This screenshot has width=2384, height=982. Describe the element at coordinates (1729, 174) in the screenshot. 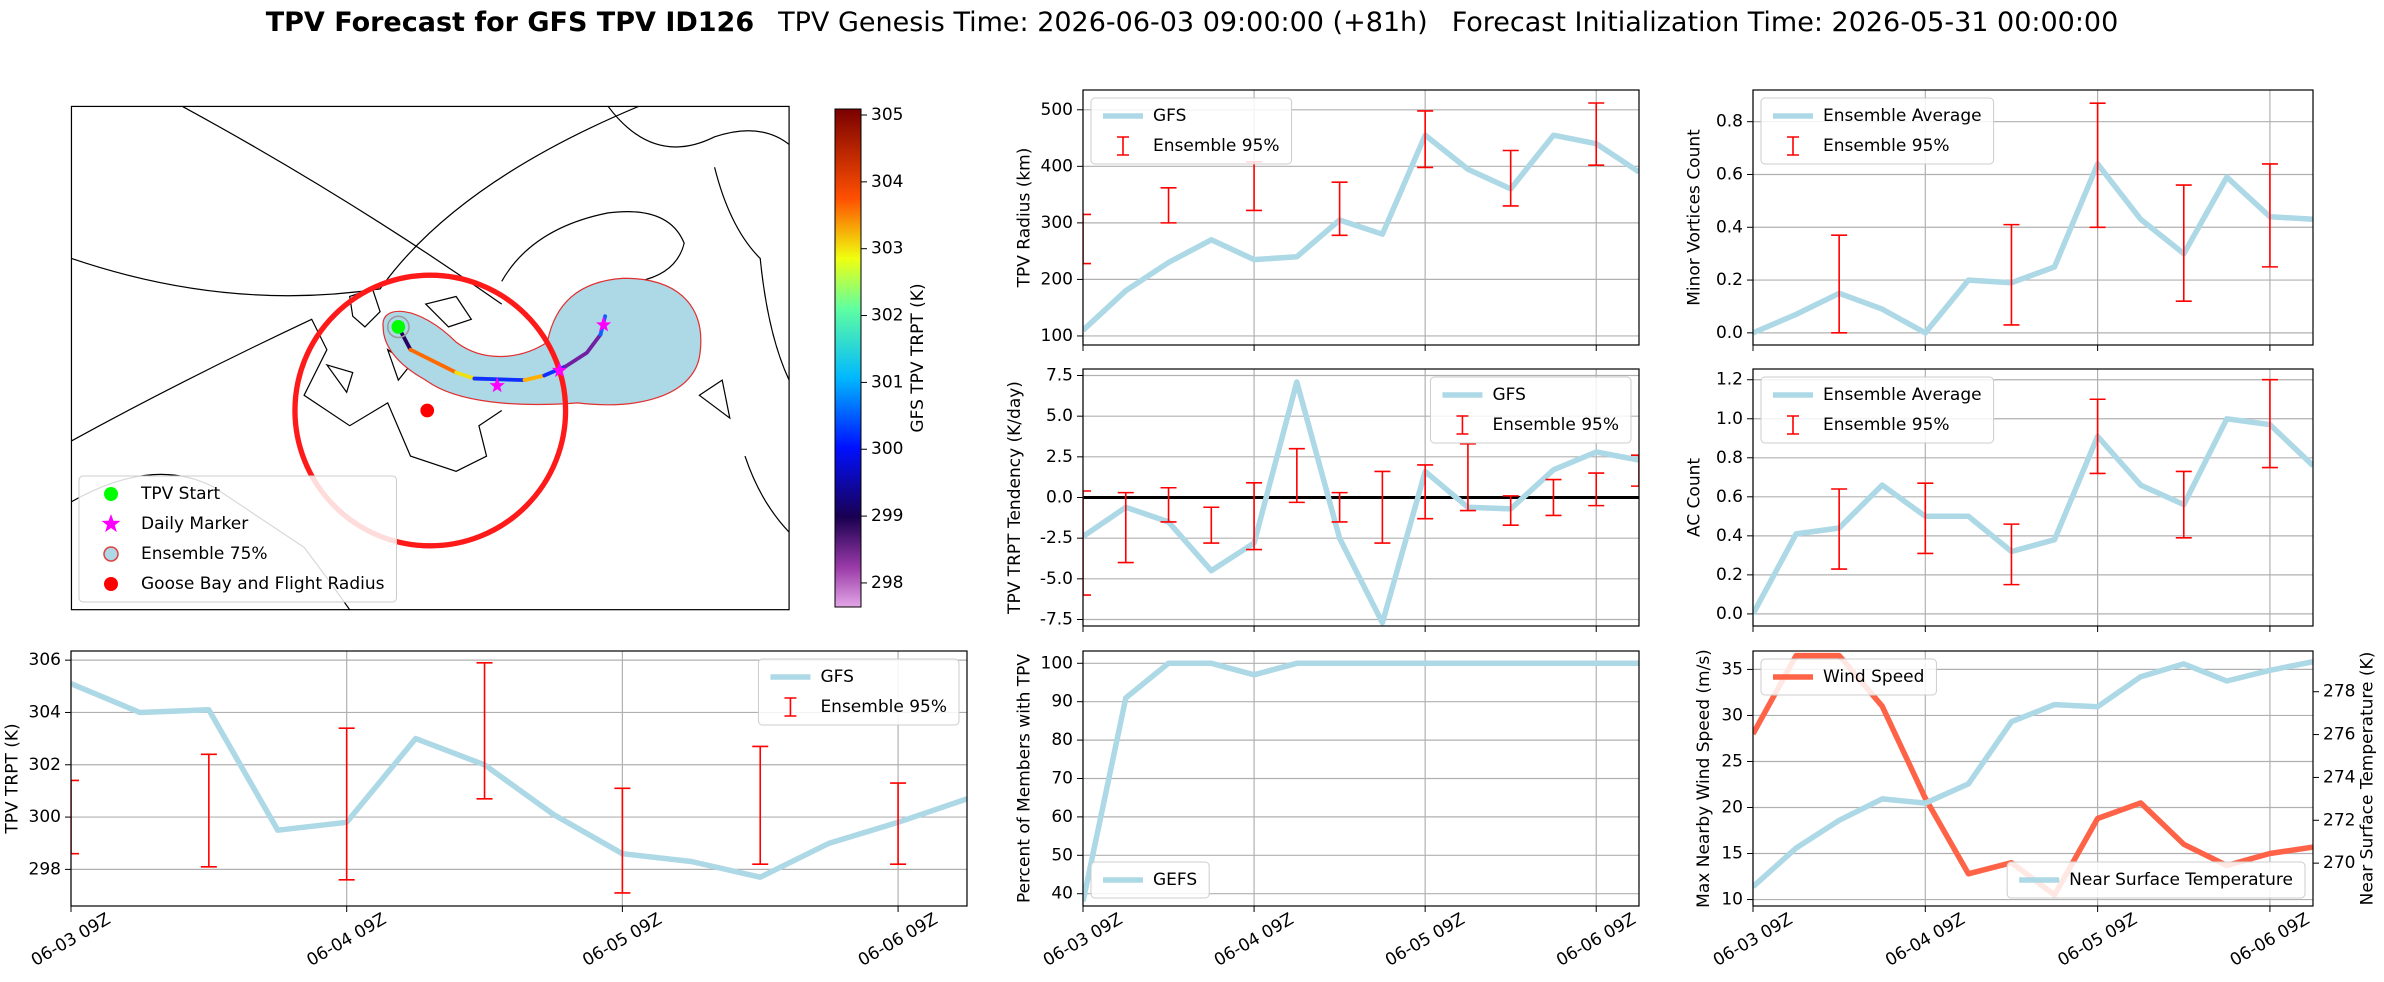

I see `y-tick-label: 0.6` at that location.